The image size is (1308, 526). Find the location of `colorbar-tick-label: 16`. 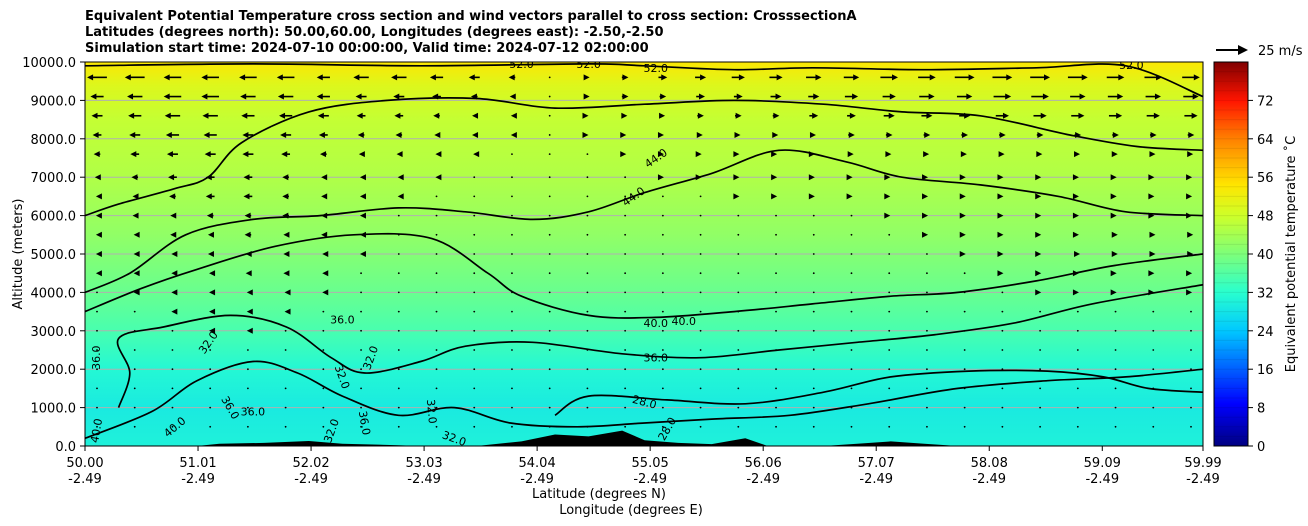

colorbar-tick-label: 16 is located at coordinates (1265, 370).